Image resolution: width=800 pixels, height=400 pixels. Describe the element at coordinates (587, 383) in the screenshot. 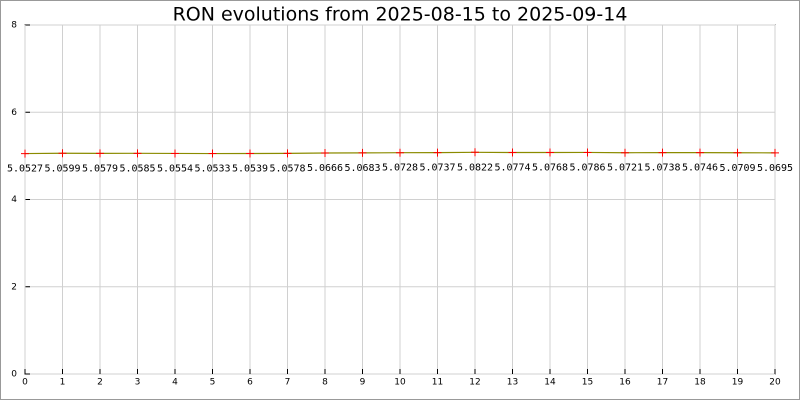

I see `x-tick-label: 15` at that location.